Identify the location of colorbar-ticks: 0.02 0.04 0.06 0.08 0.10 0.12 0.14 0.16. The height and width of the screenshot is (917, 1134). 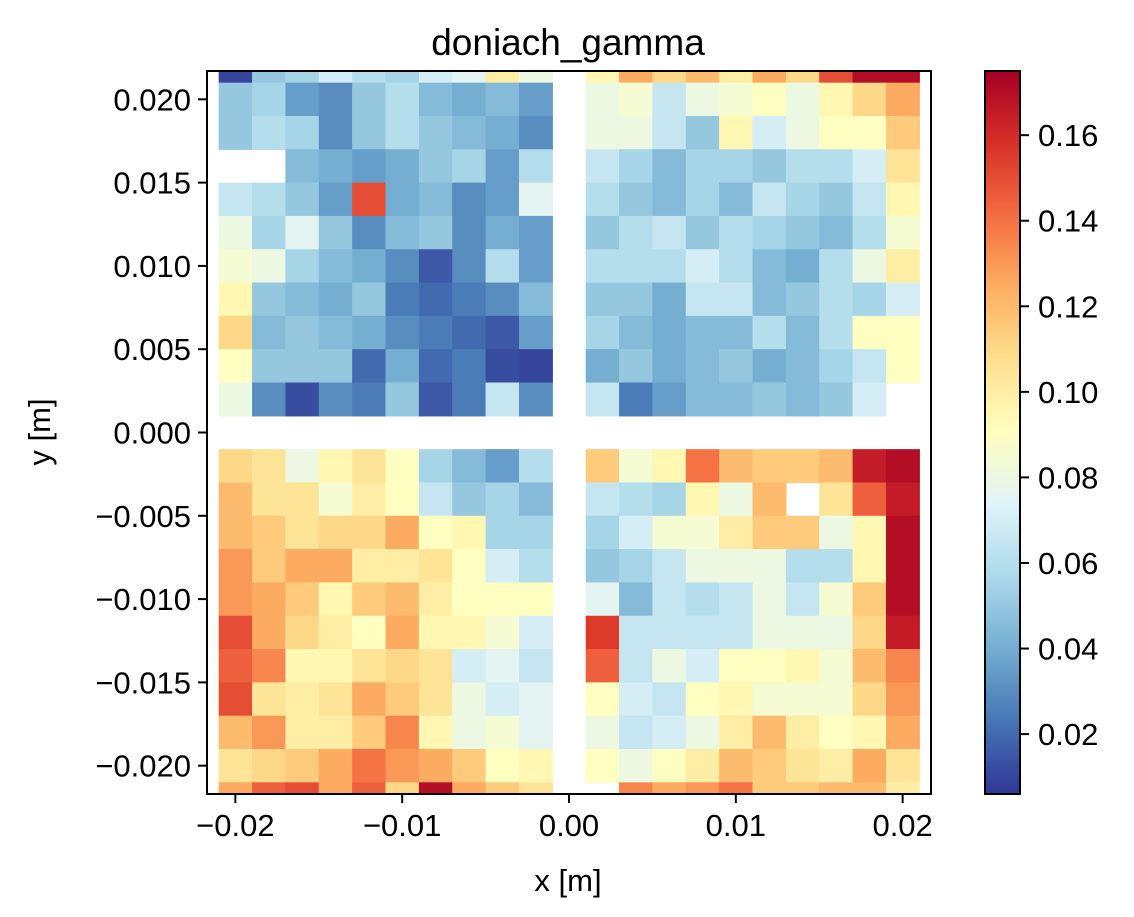
(1059, 435).